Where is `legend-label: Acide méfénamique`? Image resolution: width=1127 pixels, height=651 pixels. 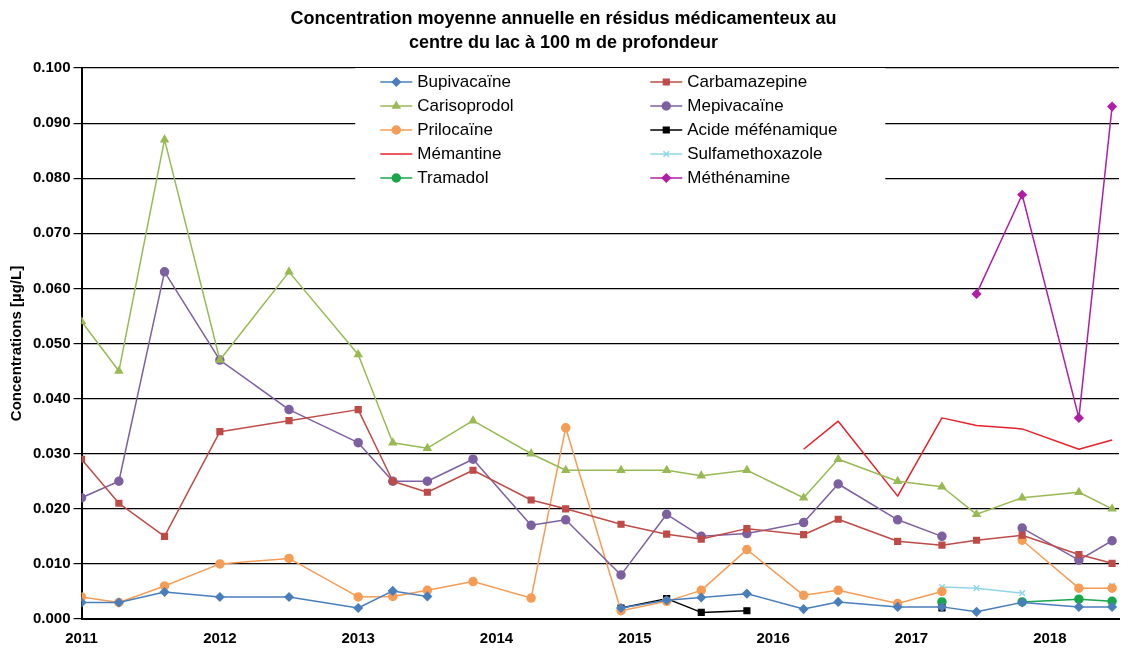
legend-label: Acide méfénamique is located at coordinates (762, 129).